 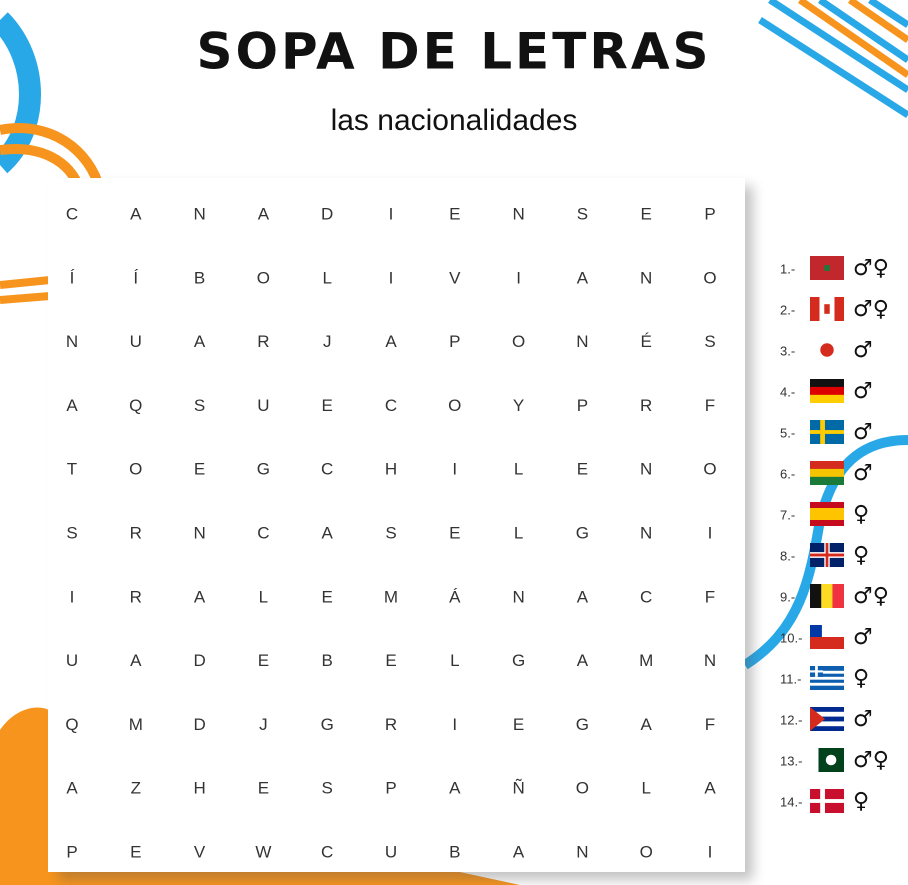 What do you see at coordinates (787, 268) in the screenshot?
I see `clue-number: 1.-` at bounding box center [787, 268].